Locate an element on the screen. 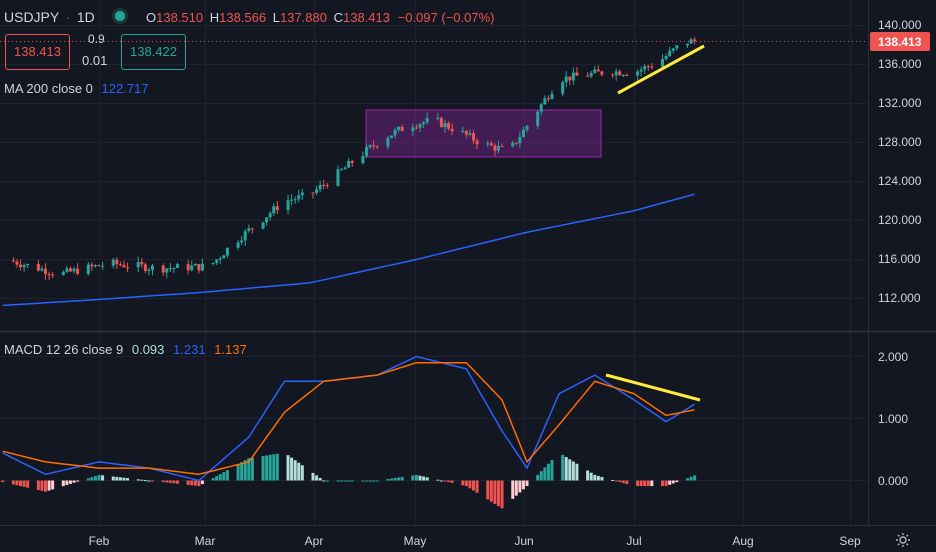 The height and width of the screenshot is (552, 936). macd-legend: MACD 12 26 close 9 0.093 1.231 1.137 is located at coordinates (125, 349).